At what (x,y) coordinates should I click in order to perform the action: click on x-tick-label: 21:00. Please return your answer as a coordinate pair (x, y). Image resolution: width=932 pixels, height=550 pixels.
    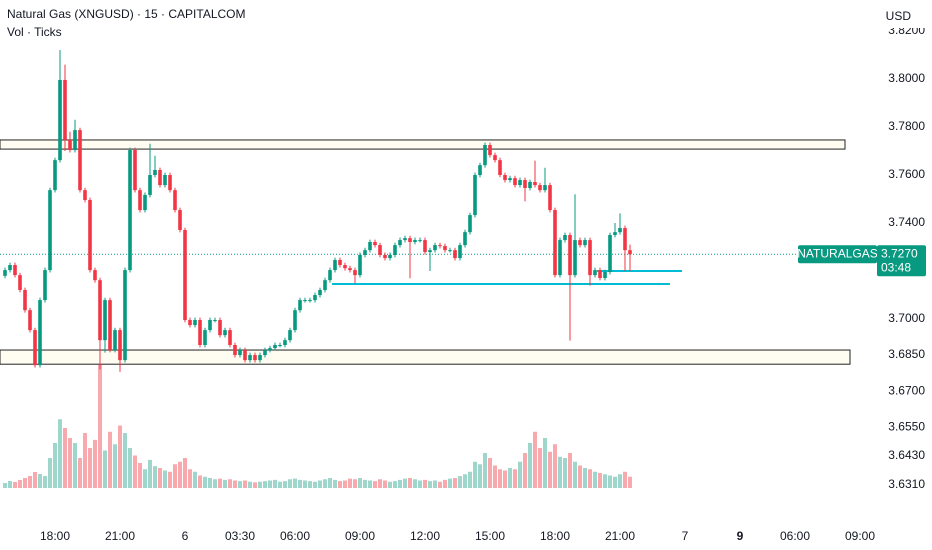
    Looking at the image, I should click on (620, 536).